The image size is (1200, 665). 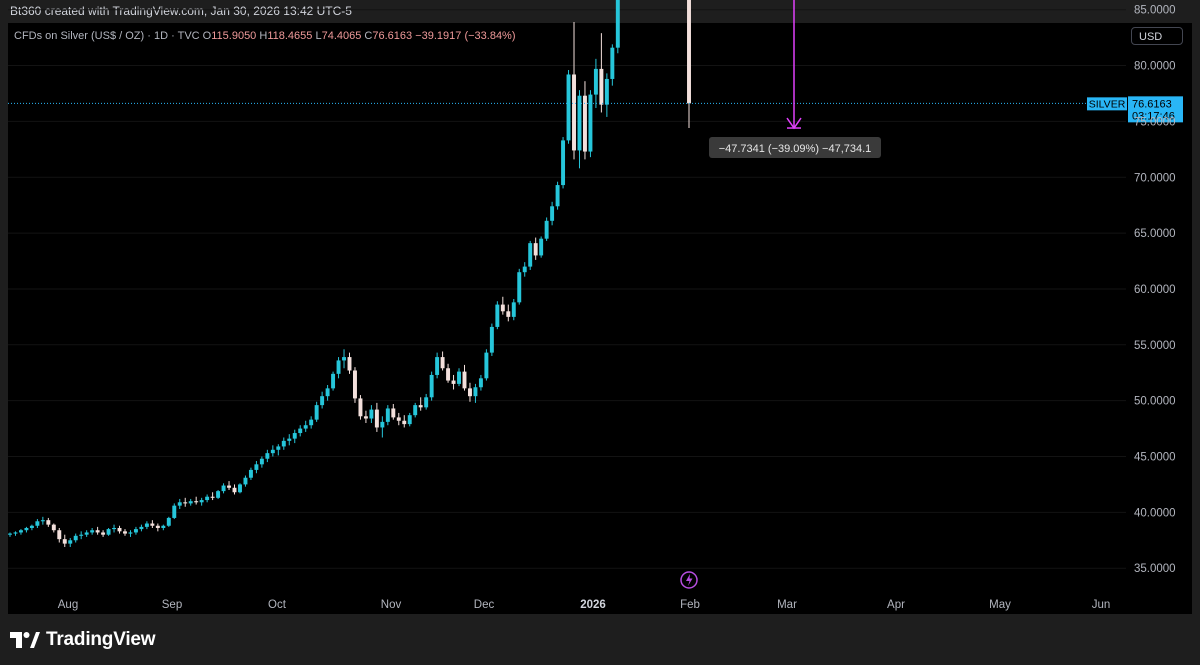 What do you see at coordinates (484, 605) in the screenshot?
I see `x-tick-label: Dec` at bounding box center [484, 605].